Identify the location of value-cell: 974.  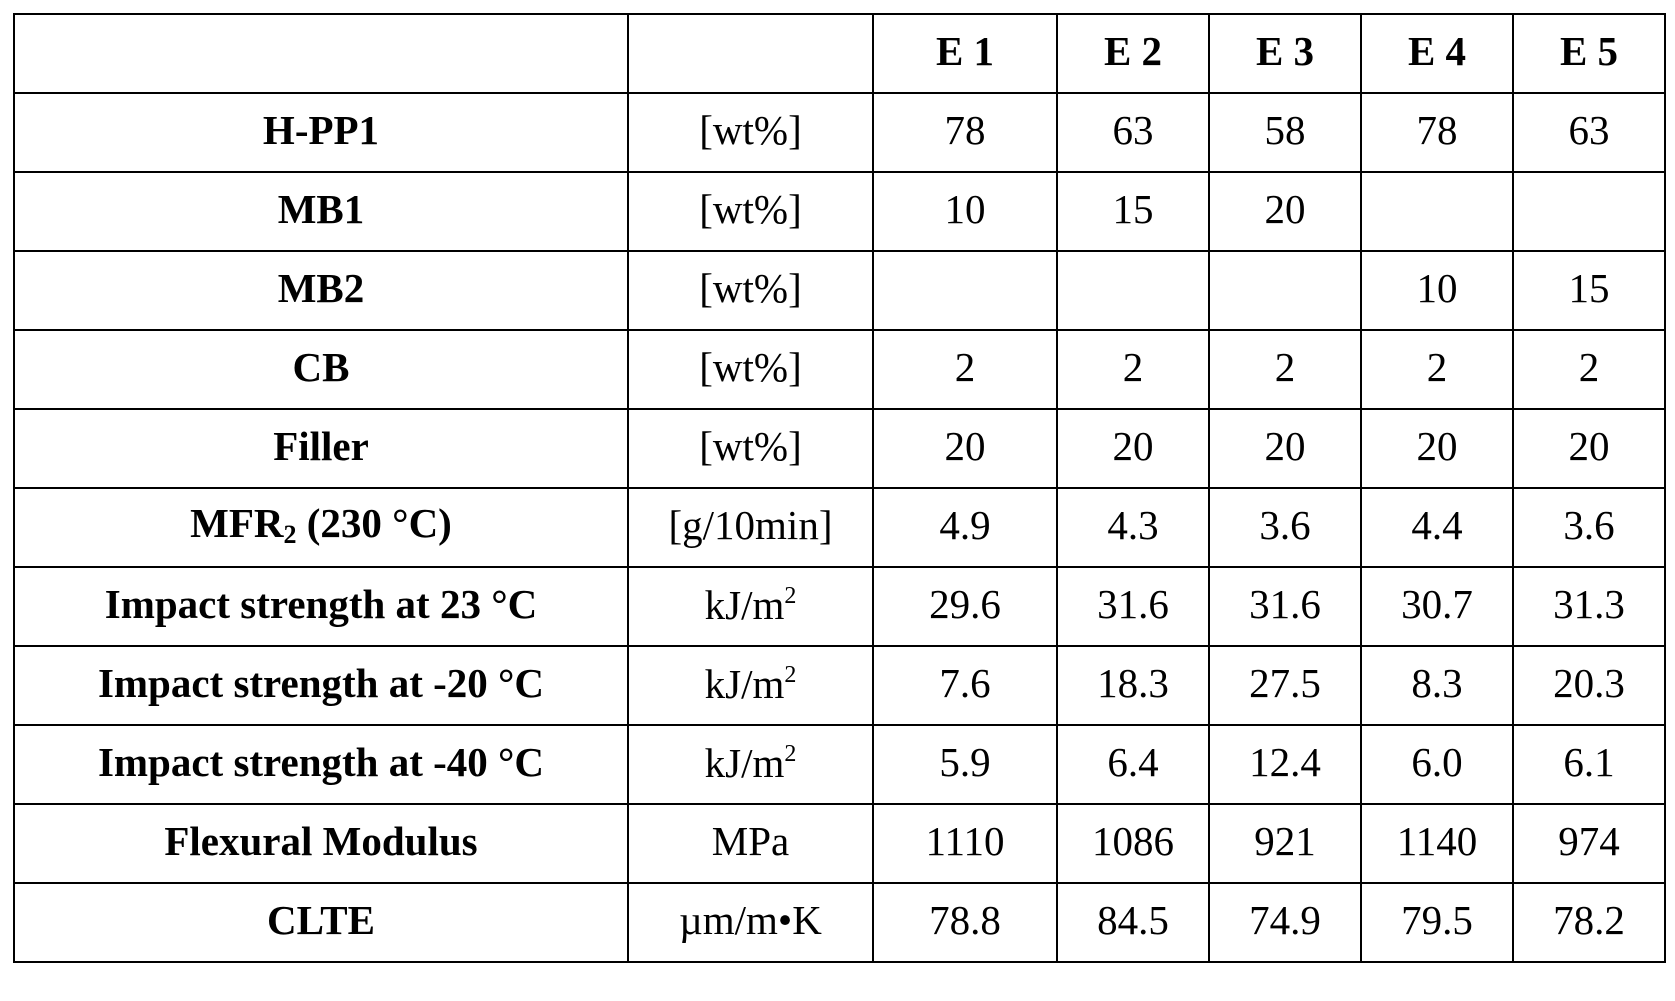
(1589, 843).